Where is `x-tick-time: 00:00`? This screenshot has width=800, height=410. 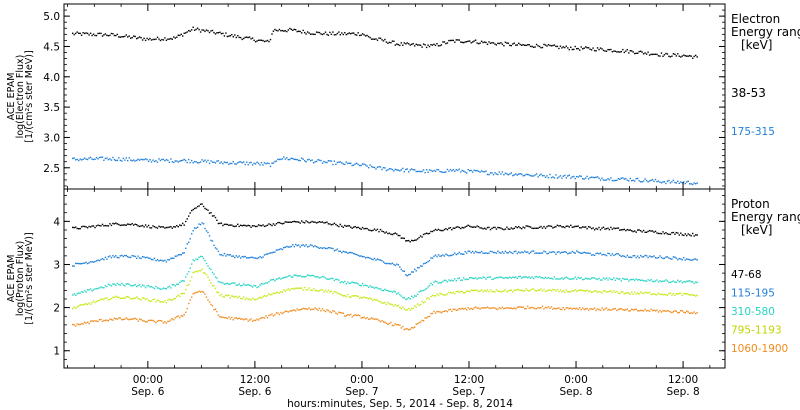 x-tick-time: 00:00 is located at coordinates (148, 380).